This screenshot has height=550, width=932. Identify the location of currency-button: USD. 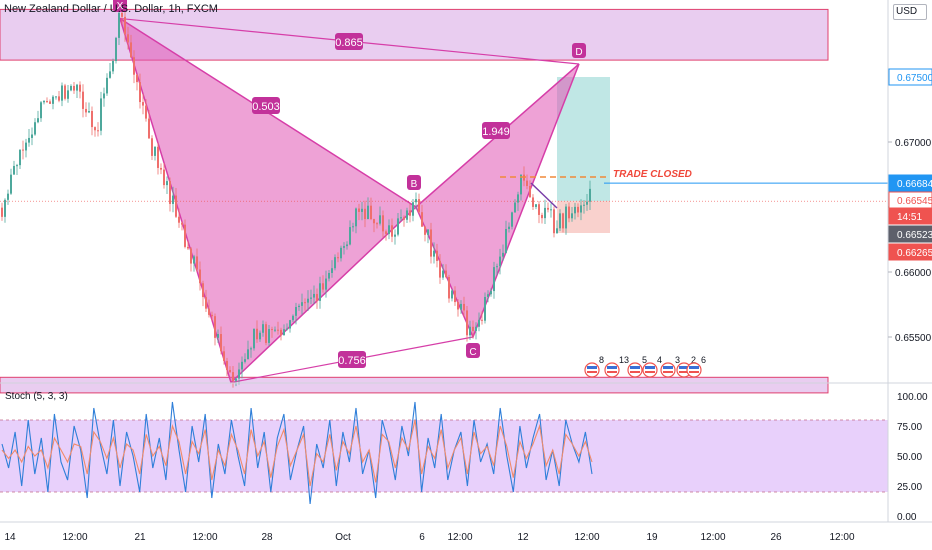
(910, 12).